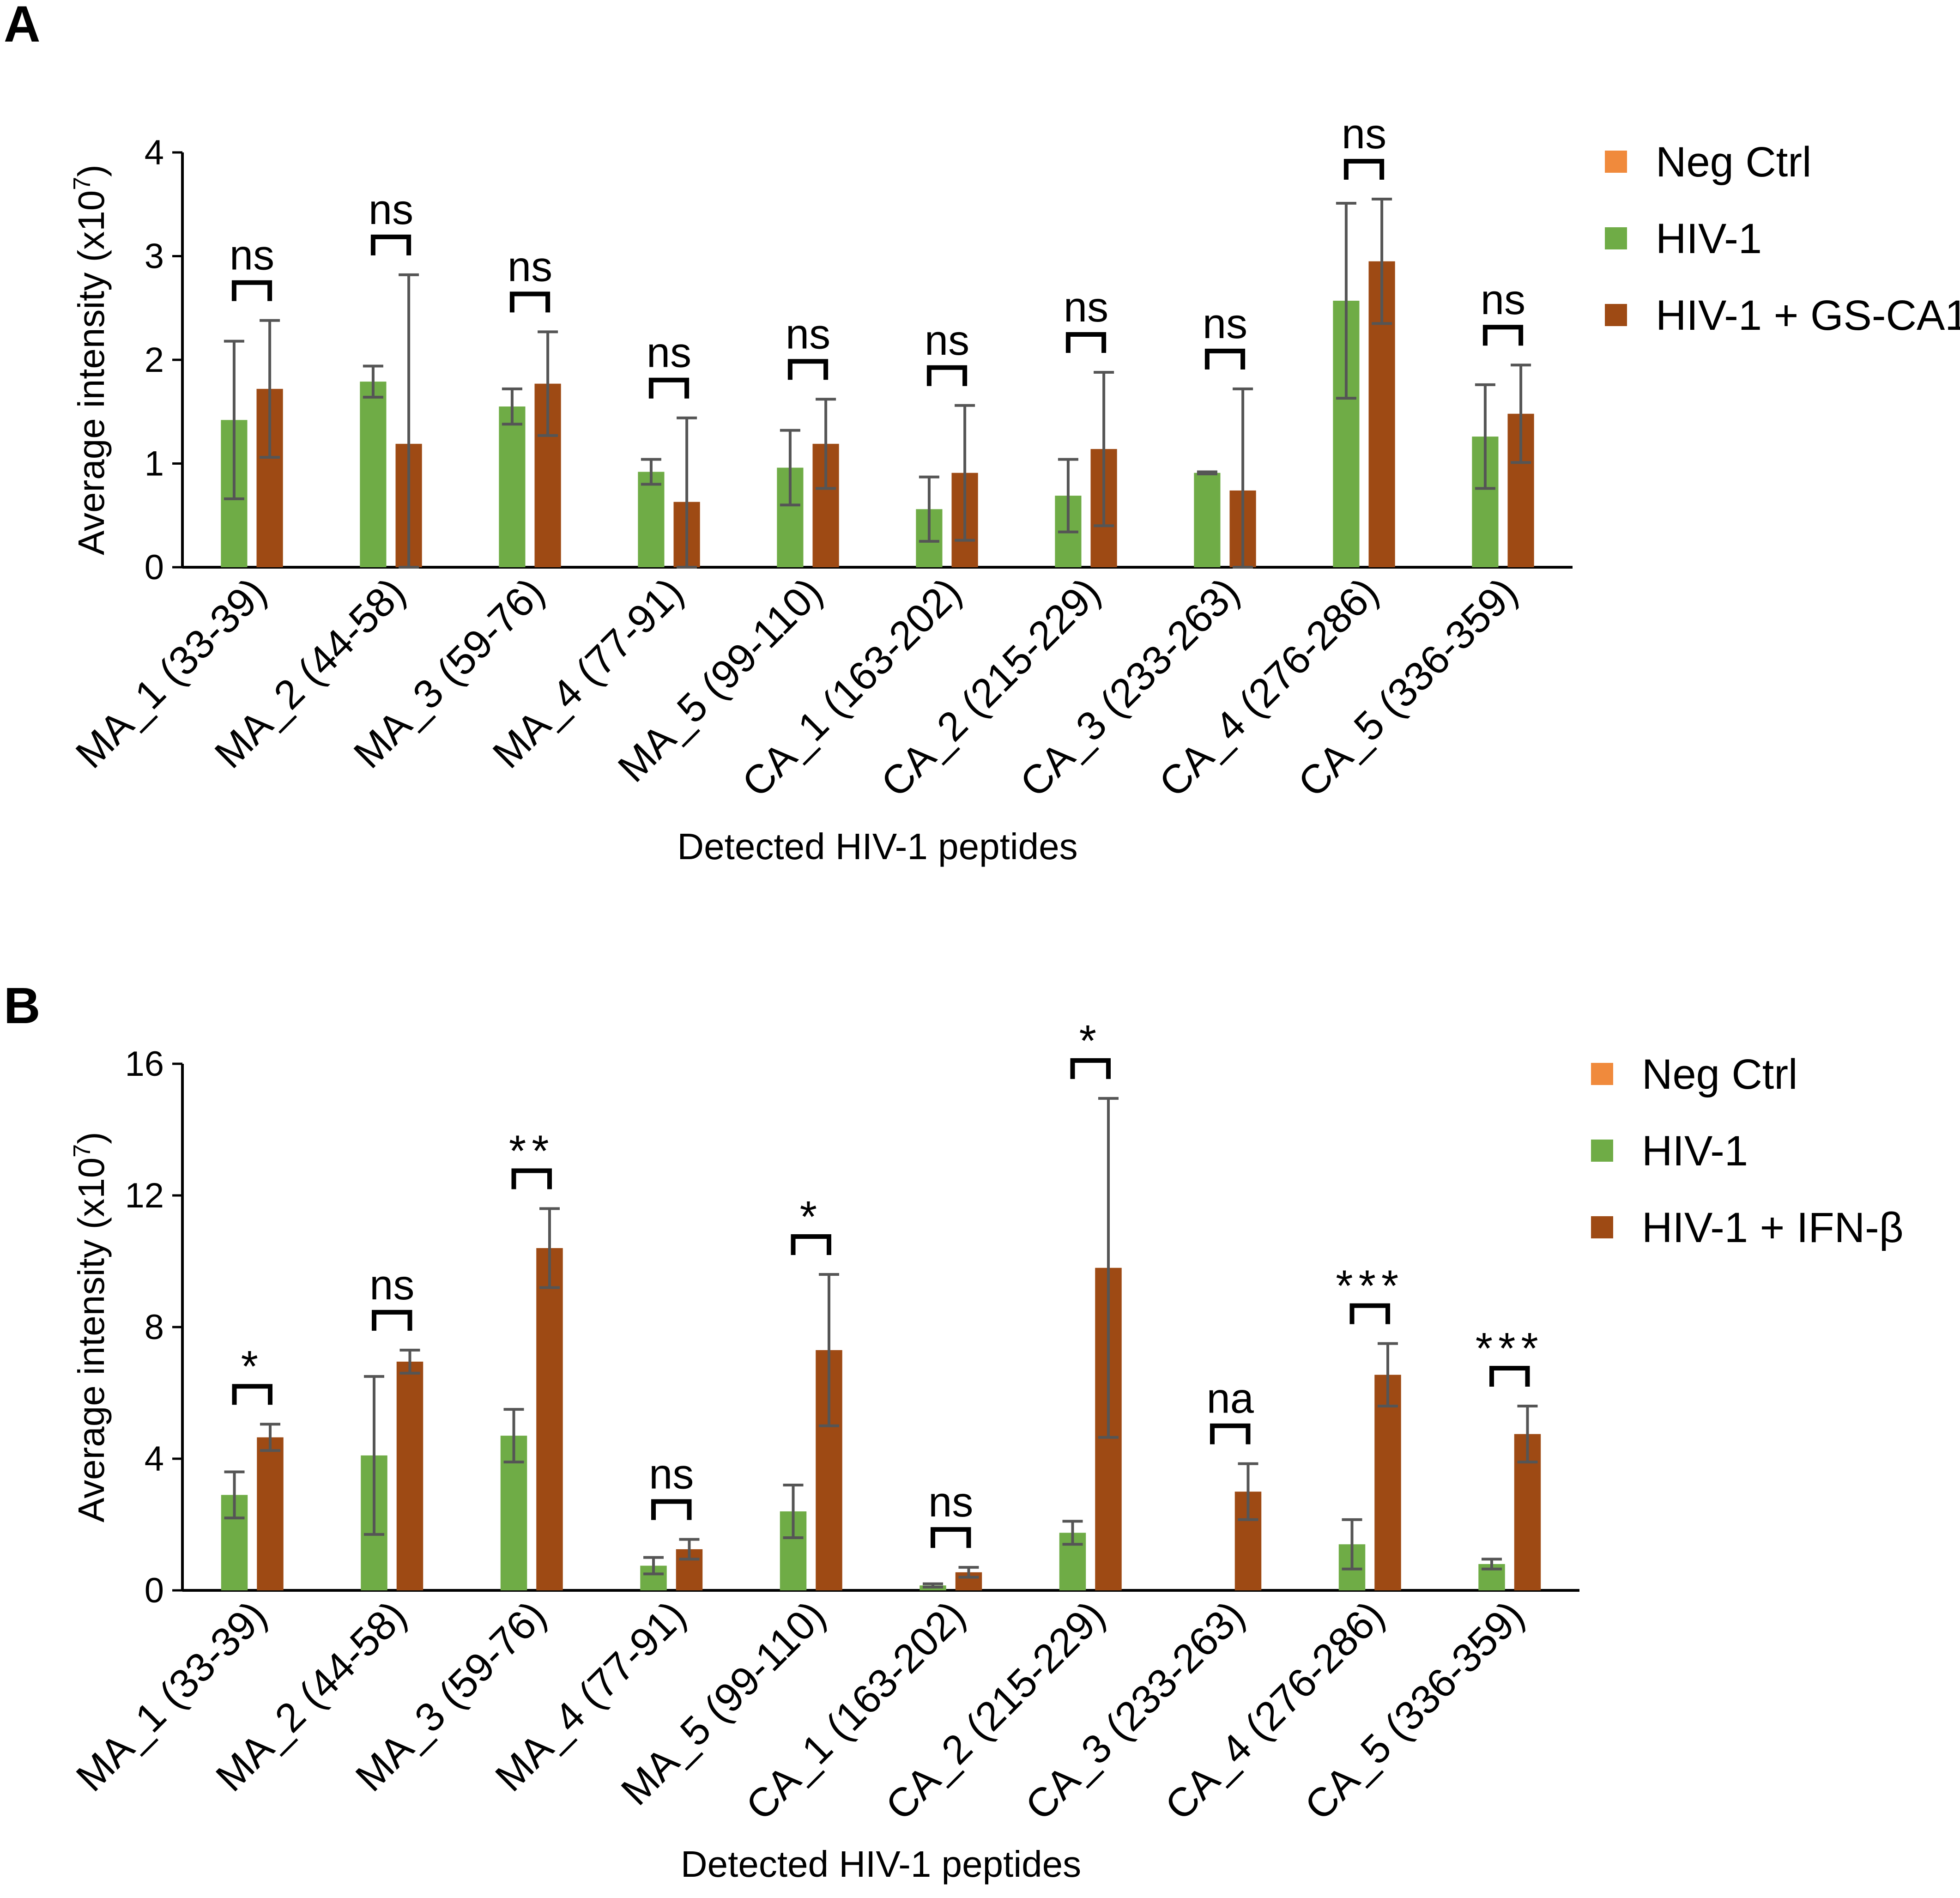  What do you see at coordinates (144, 1064) in the screenshot?
I see `y-tick-label: 16` at bounding box center [144, 1064].